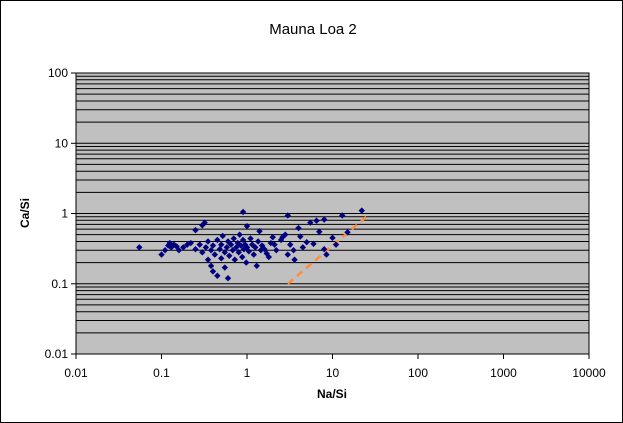  I want to click on y-tick-label: 1, so click(64, 214).